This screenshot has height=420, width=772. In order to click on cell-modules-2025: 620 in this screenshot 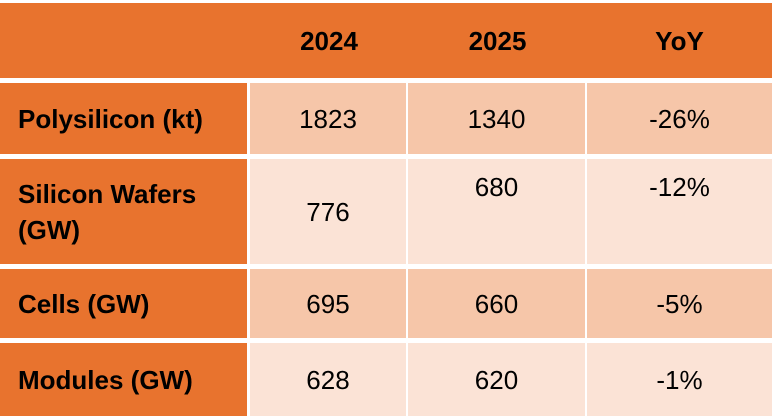, I will do `click(497, 377)`.